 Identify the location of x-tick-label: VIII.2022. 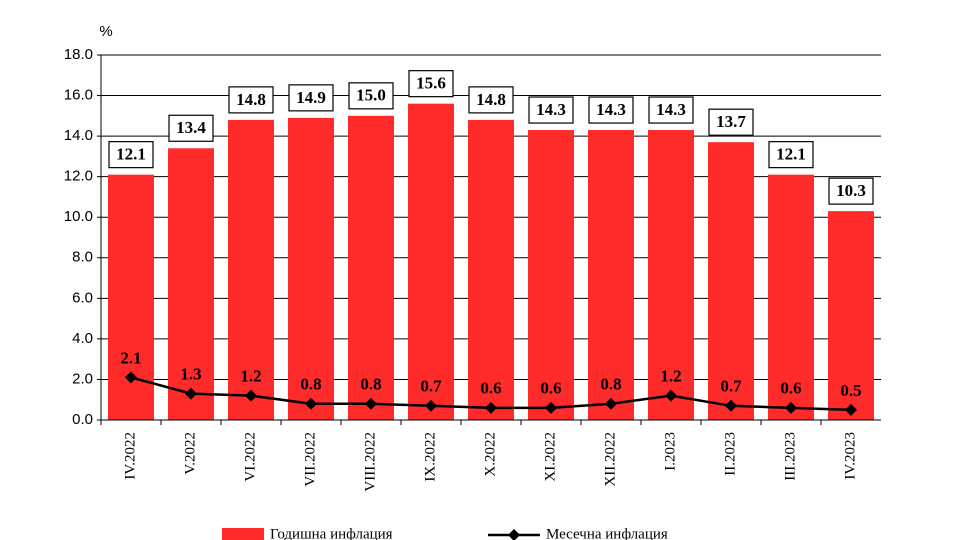
(370, 462).